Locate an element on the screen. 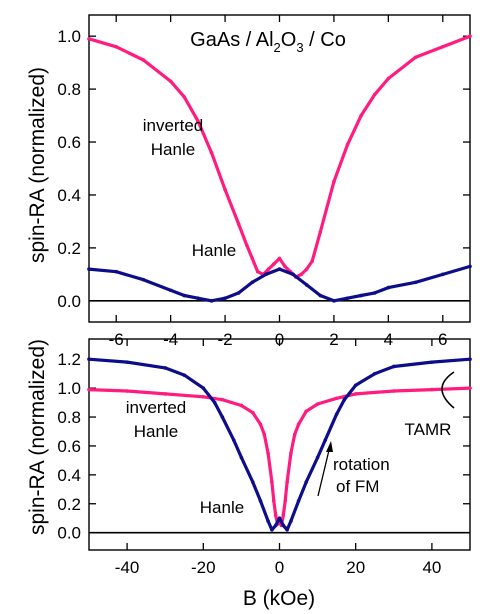 This screenshot has height=614, width=480. x-tick-label: -40 is located at coordinates (127, 567).